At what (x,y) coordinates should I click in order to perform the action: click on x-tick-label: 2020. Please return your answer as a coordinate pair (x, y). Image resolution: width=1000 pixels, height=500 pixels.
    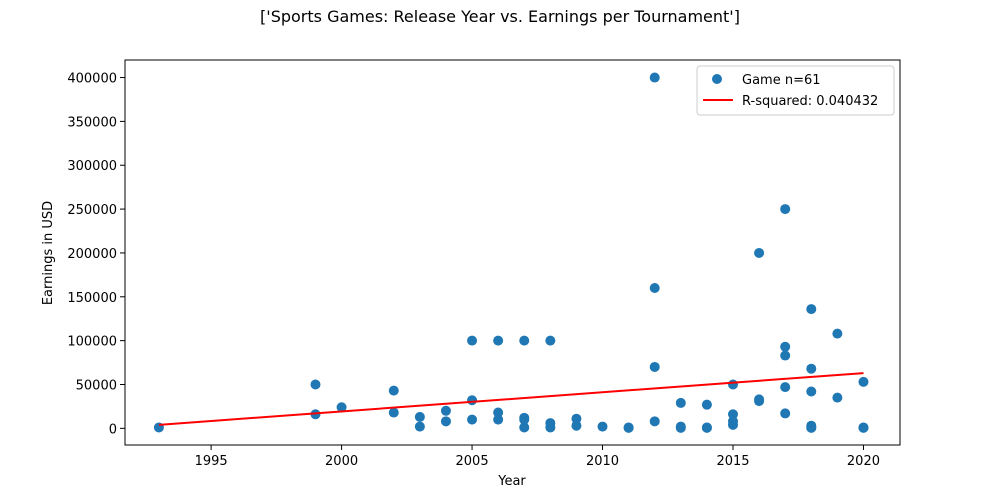
    Looking at the image, I should click on (863, 461).